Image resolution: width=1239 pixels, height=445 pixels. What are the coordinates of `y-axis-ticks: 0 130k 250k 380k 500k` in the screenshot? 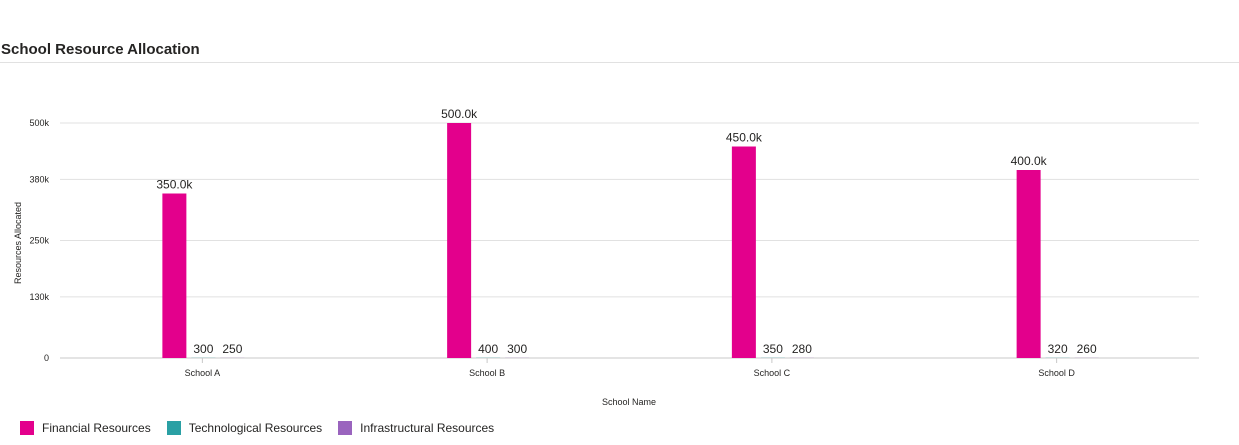 It's located at (39, 240).